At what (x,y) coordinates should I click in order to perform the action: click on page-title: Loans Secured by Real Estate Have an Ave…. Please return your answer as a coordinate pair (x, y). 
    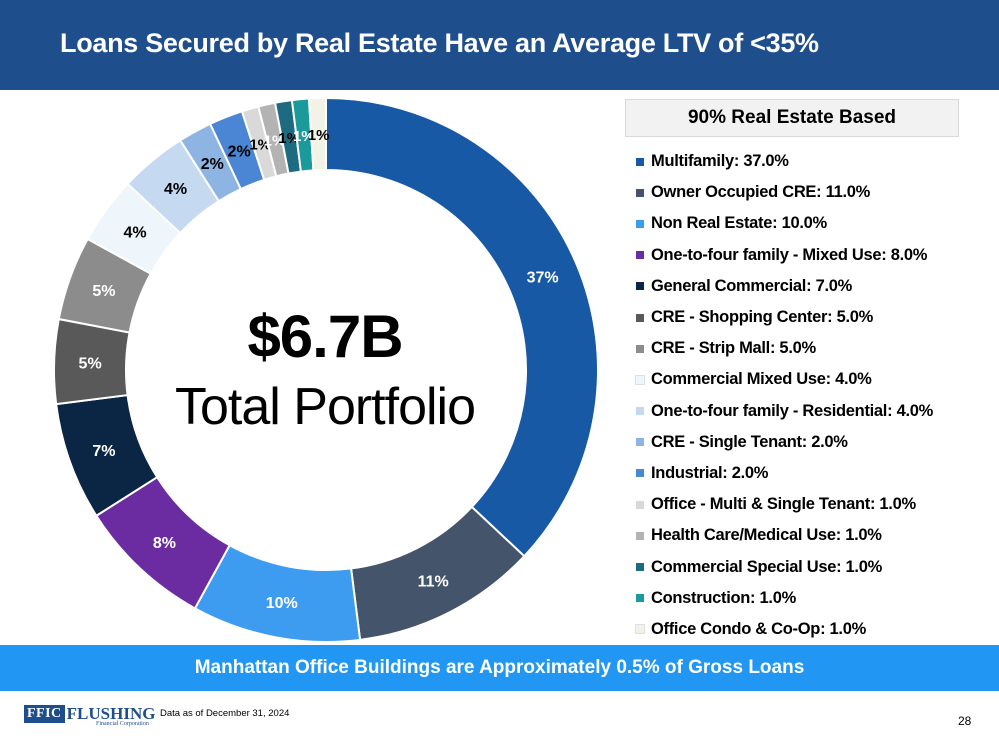
    Looking at the image, I should click on (439, 43).